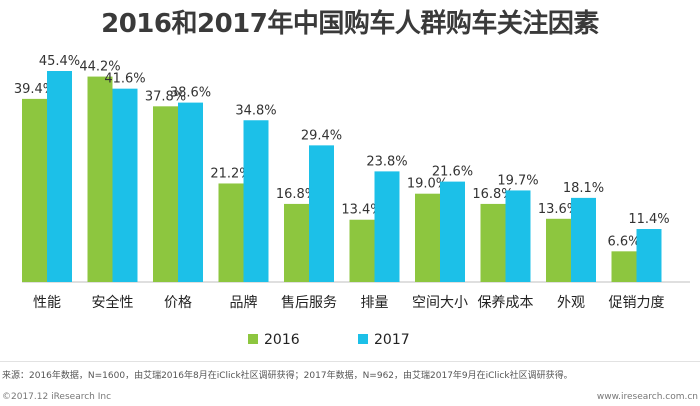 Image resolution: width=700 pixels, height=406 pixels. What do you see at coordinates (57, 397) in the screenshot?
I see `copyright-text: ©2017.12 iResearch Inc` at bounding box center [57, 397].